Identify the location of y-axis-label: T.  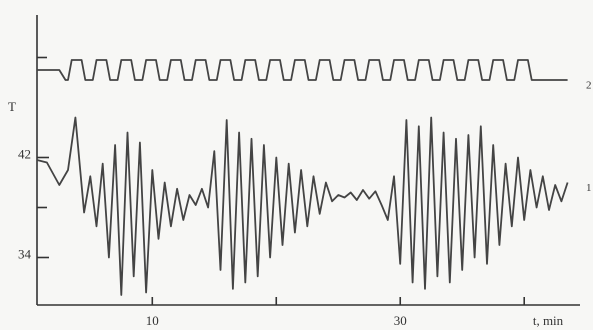
(12, 106).